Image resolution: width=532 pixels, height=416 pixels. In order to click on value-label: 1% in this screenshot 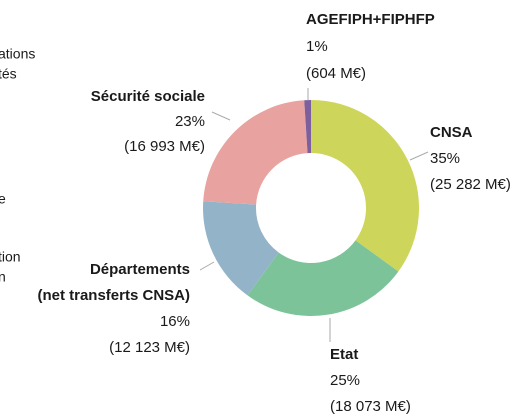, I will do `click(317, 46)`.